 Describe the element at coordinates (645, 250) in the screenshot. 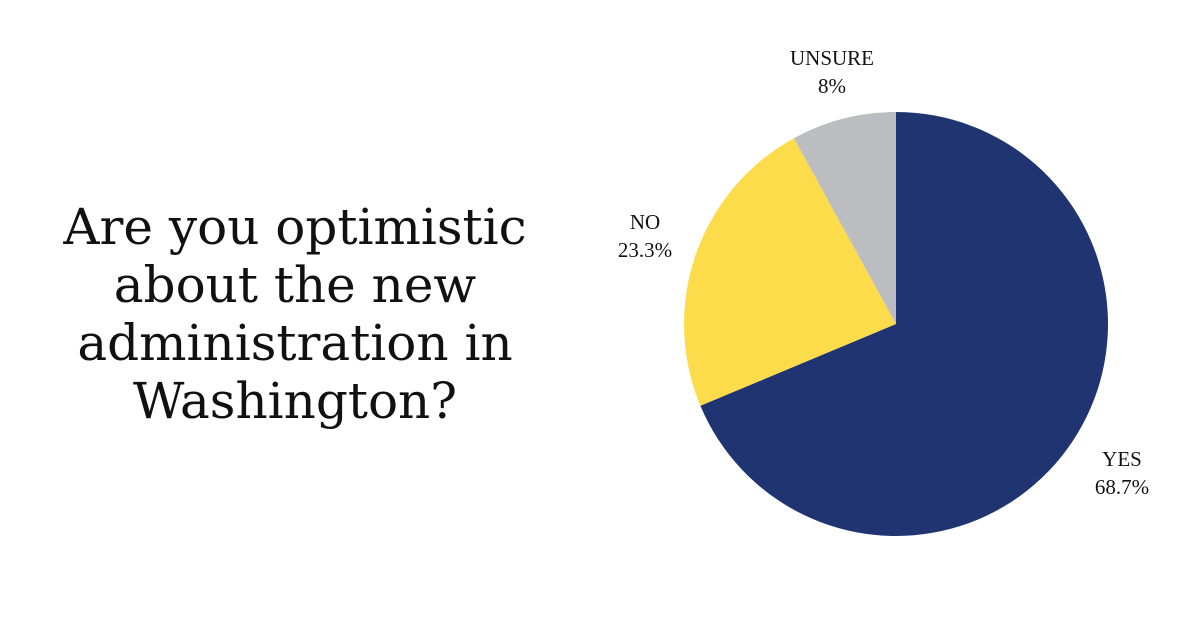

I see `slice-value-no: 23.3%` at that location.